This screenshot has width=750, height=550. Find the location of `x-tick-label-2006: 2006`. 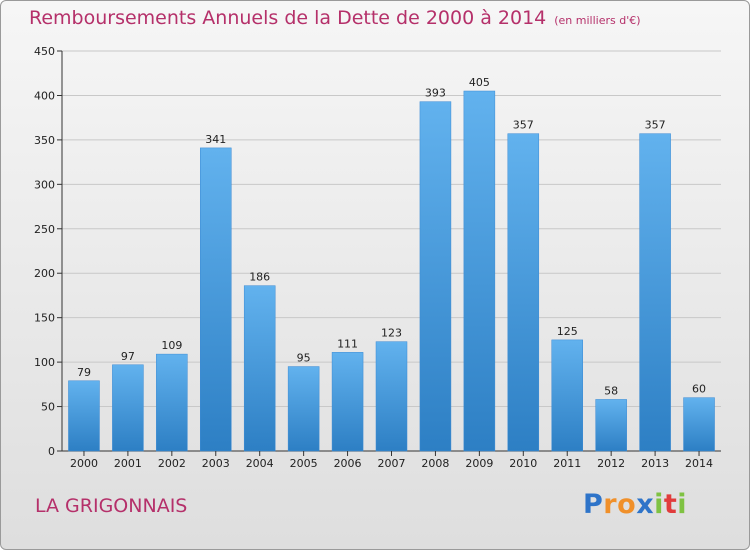

x-tick-label-2006: 2006 is located at coordinates (348, 463).